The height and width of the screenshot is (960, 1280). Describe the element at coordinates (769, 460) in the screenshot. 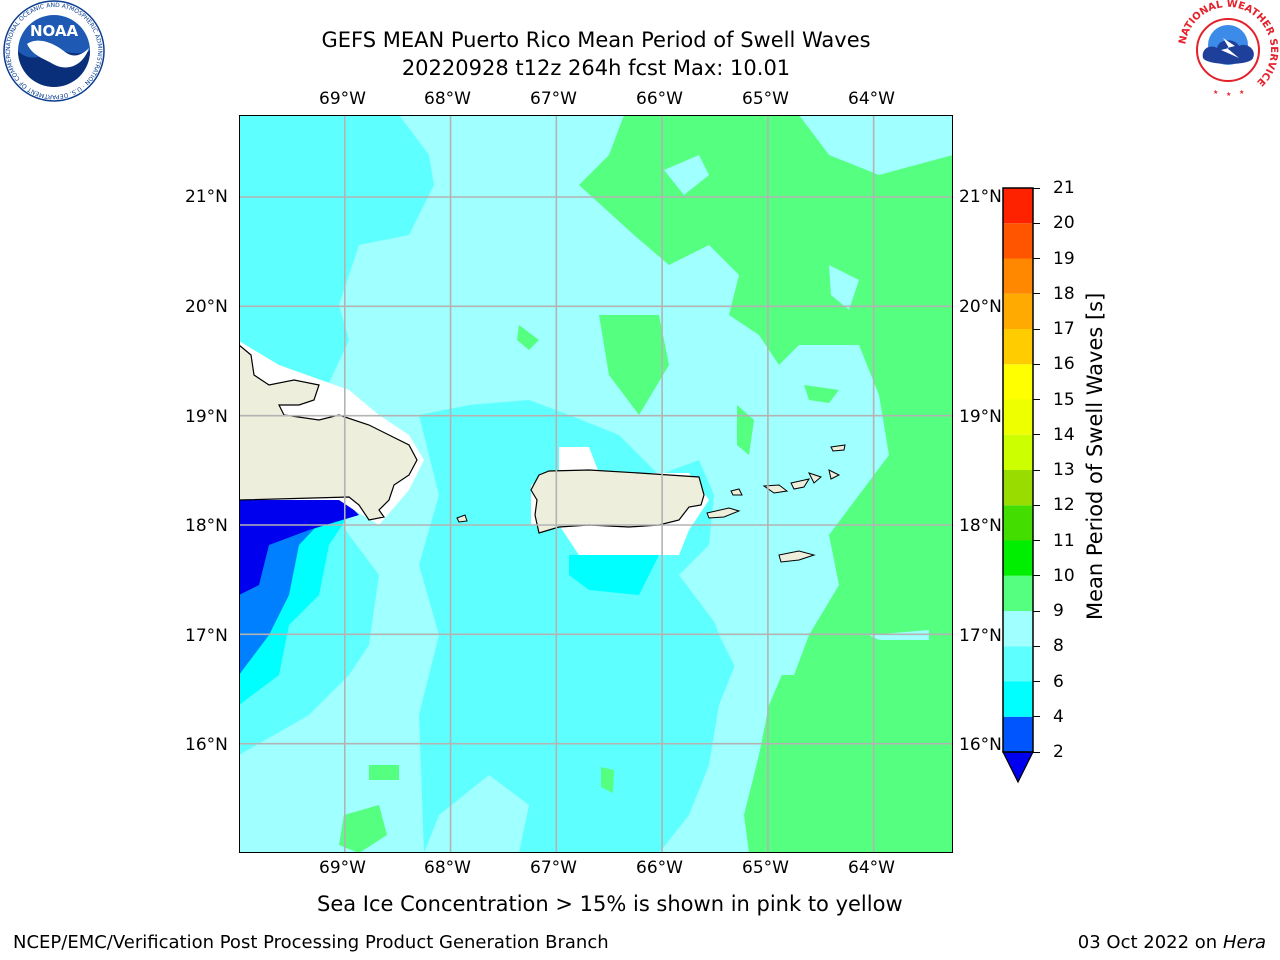

I see `contour-8-9-inset-north` at that location.